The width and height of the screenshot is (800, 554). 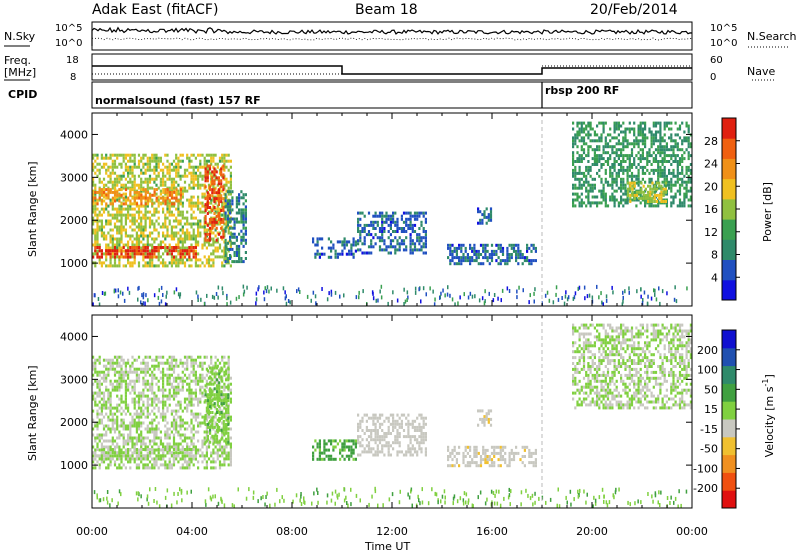 What do you see at coordinates (582, 90) in the screenshot?
I see `cpid-segment-1: rbsp 200 RF` at bounding box center [582, 90].